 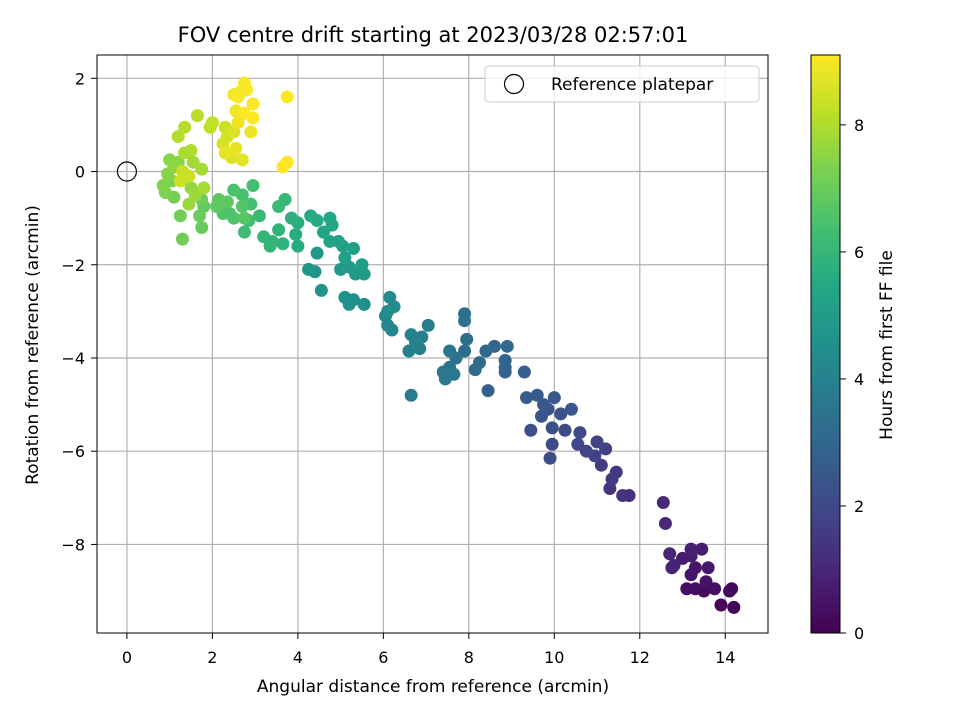 What do you see at coordinates (859, 633) in the screenshot?
I see `colorbar-tick-label: 0` at bounding box center [859, 633].